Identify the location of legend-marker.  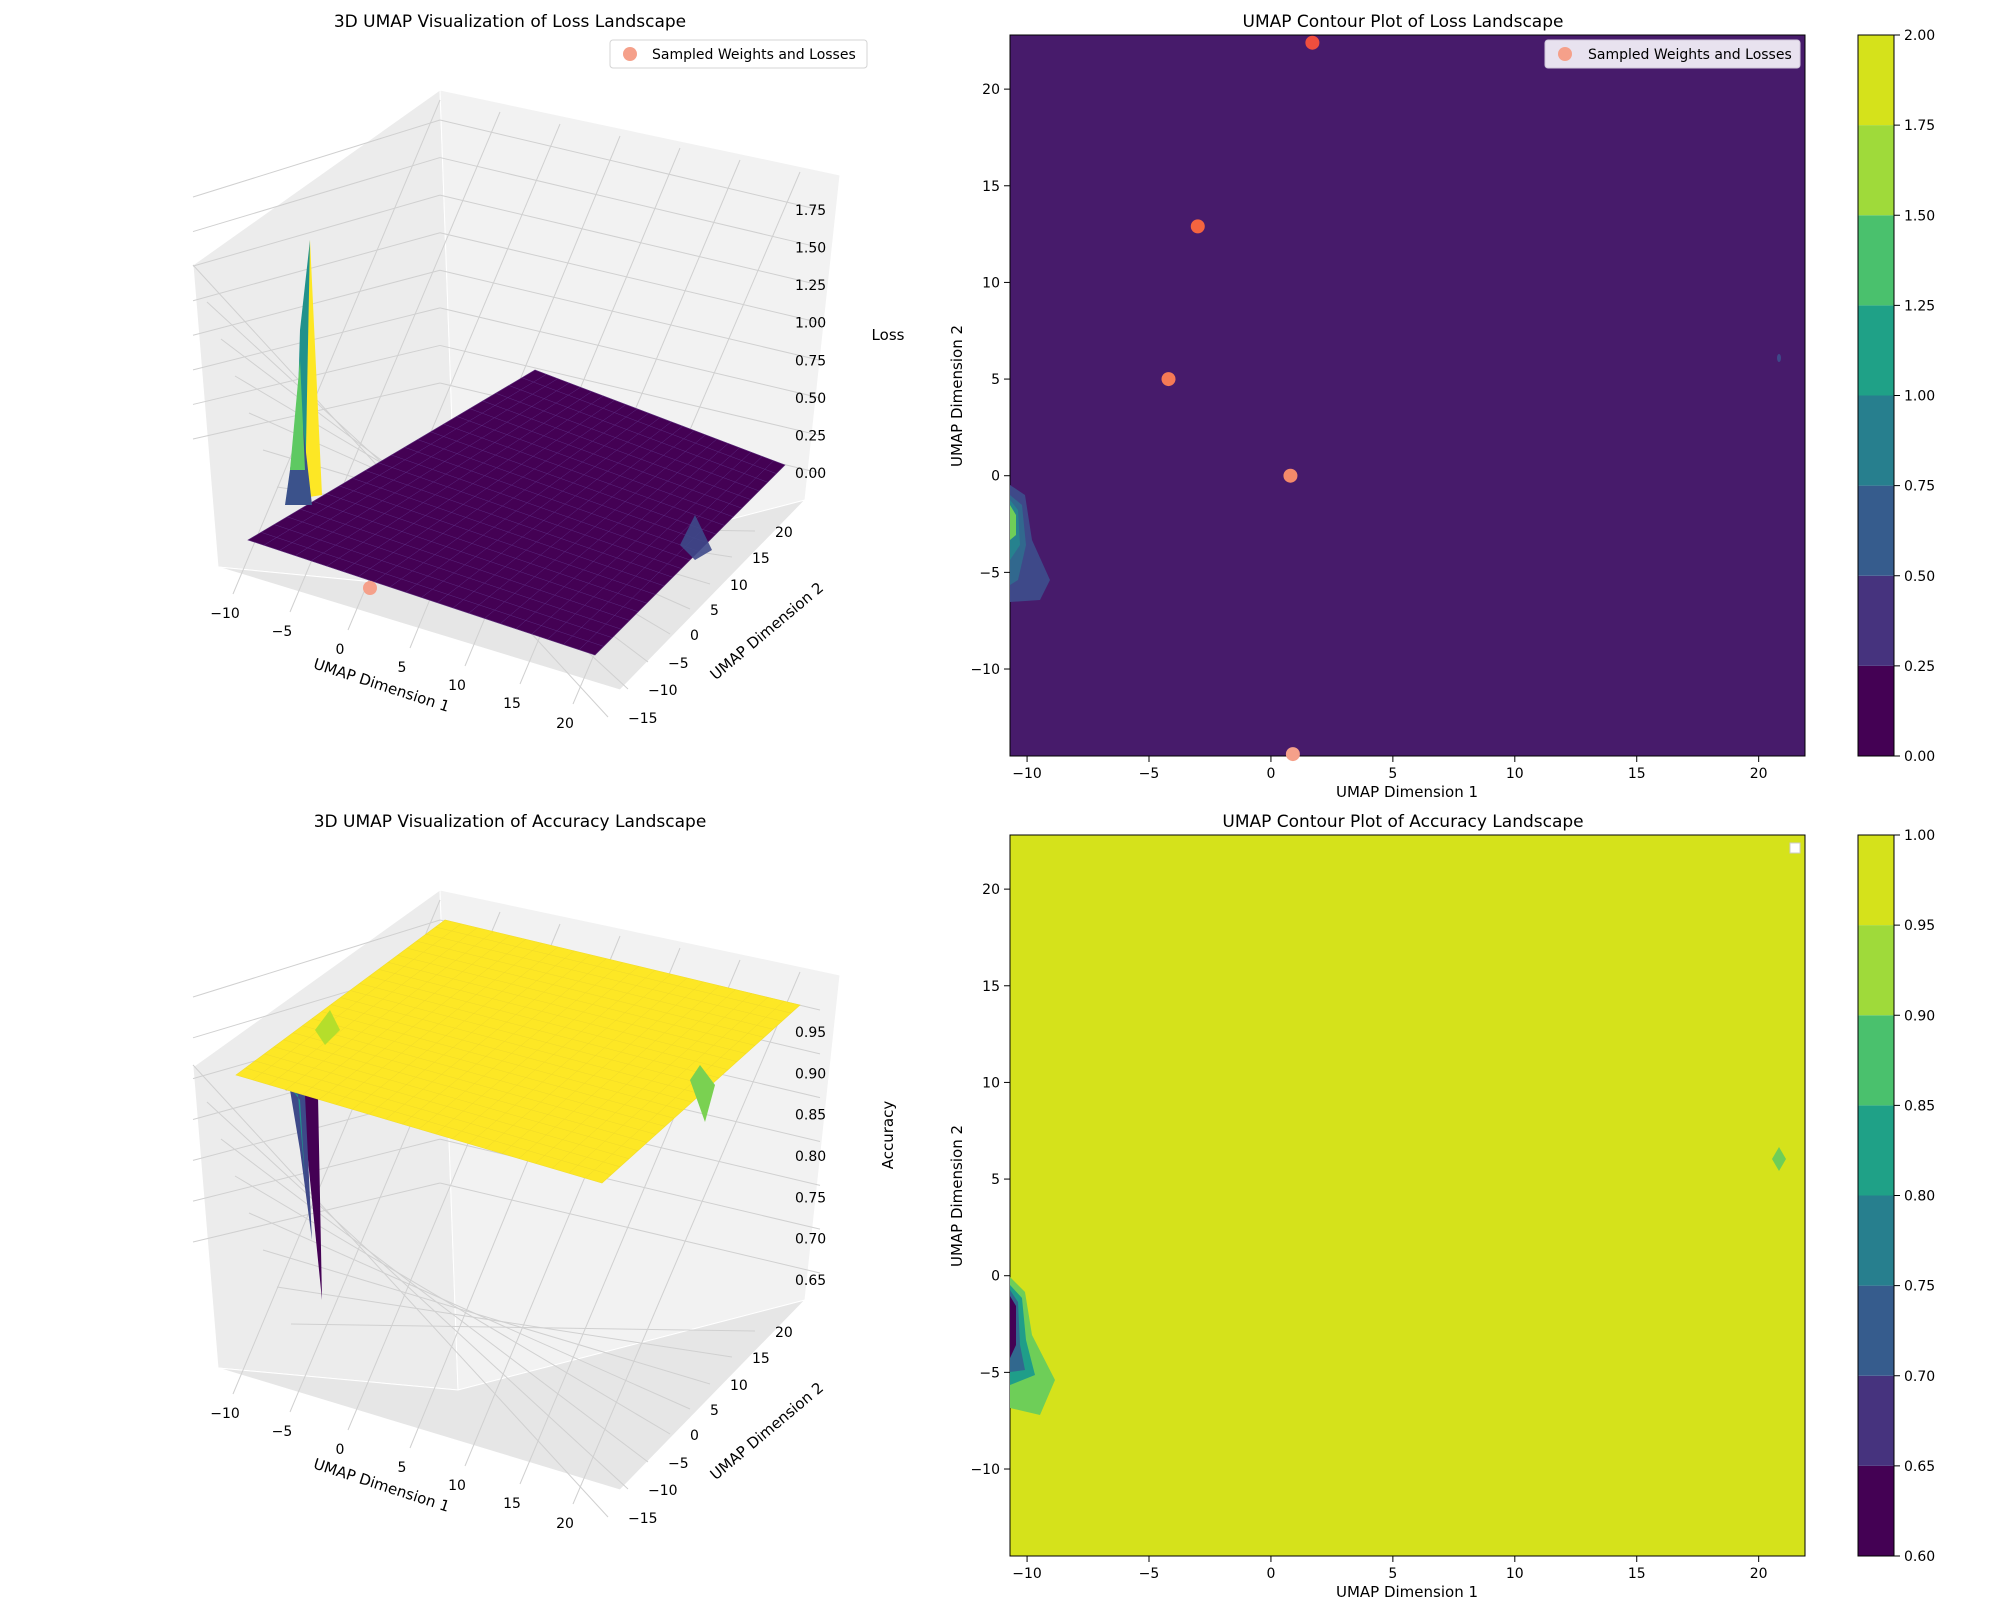
(1565, 54).